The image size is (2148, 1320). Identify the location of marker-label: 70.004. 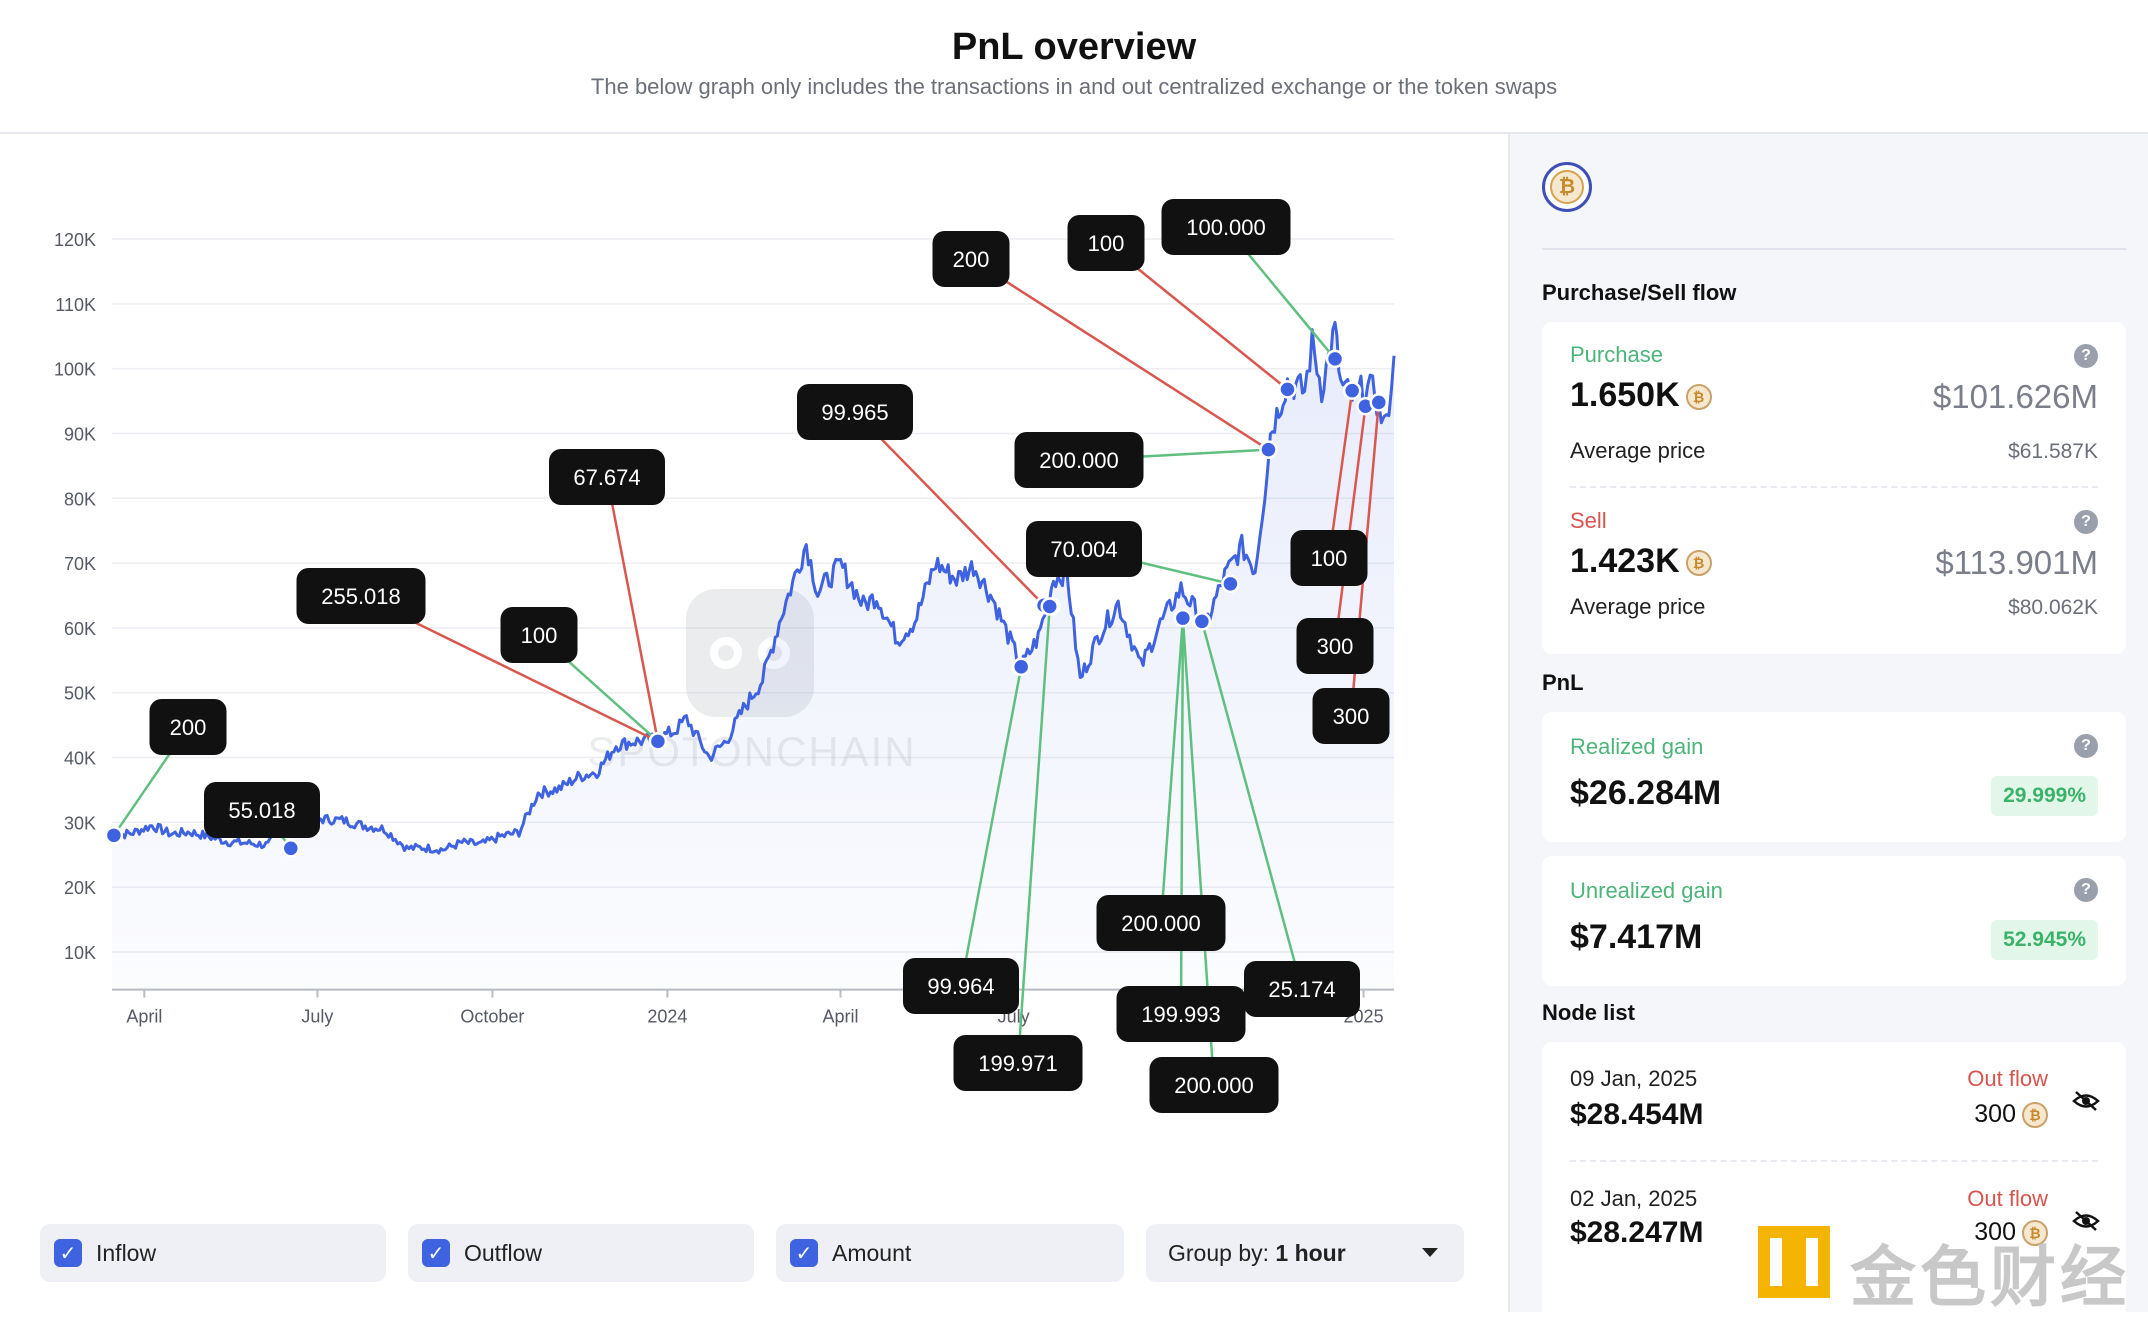
(1084, 549).